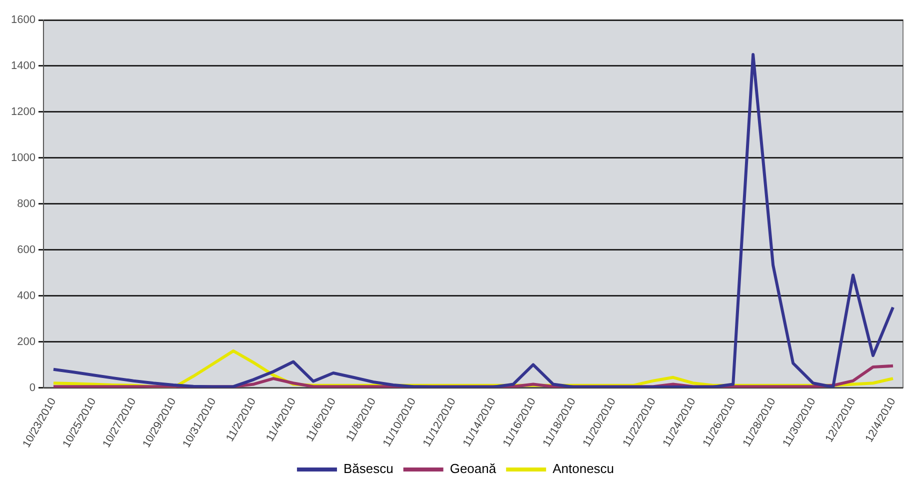 The image size is (909, 490). I want to click on y-tick-label: 1400, so click(23, 66).